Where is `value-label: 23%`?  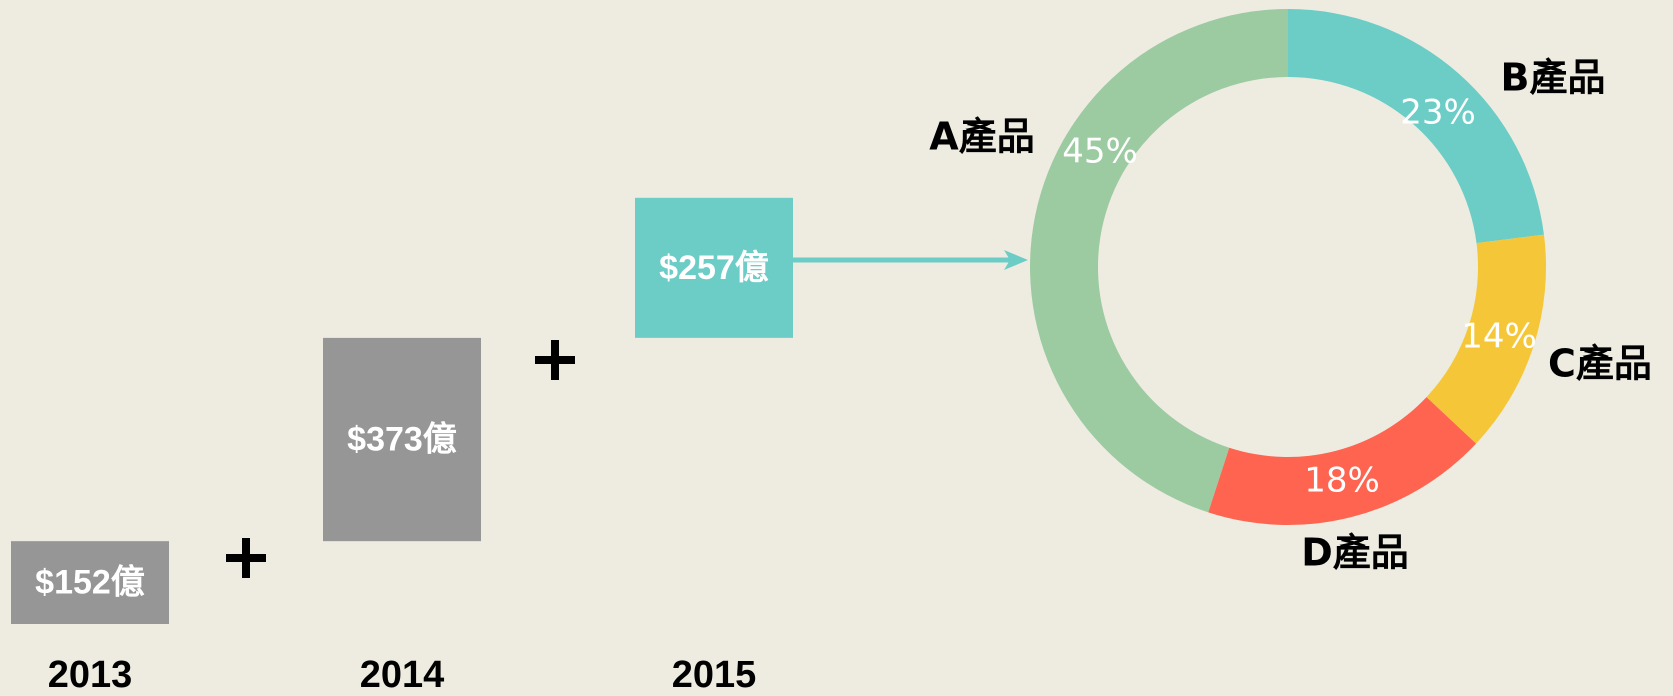 value-label: 23% is located at coordinates (1438, 113).